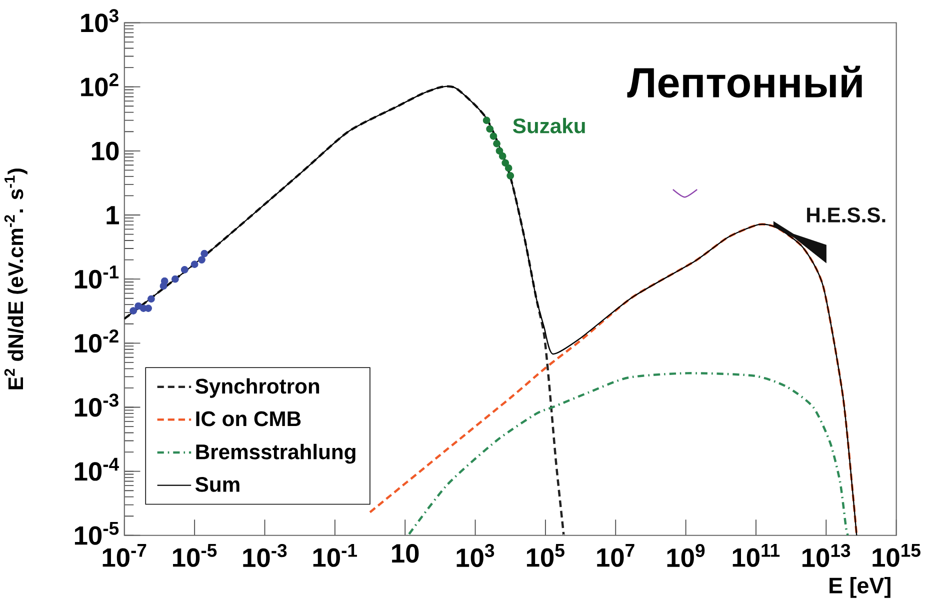 The image size is (926, 602). I want to click on y-tick-label: 10$^{2}$, so click(99, 84).